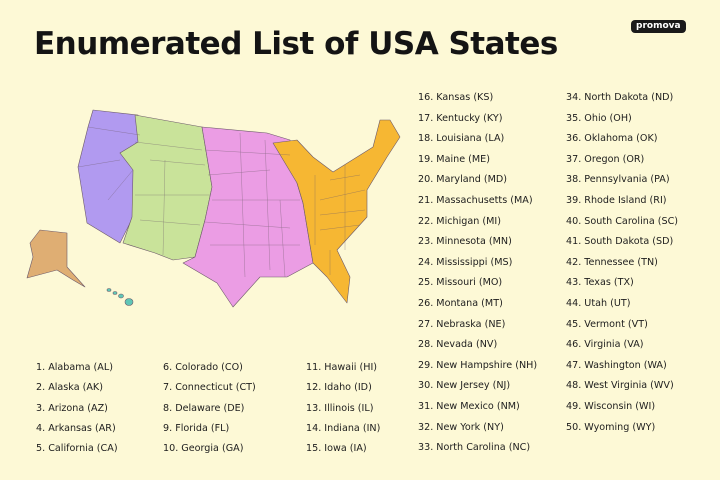 This screenshot has height=480, width=720. Describe the element at coordinates (475, 200) in the screenshot. I see `state-list-item: 21. Massachusetts (MA)` at that location.